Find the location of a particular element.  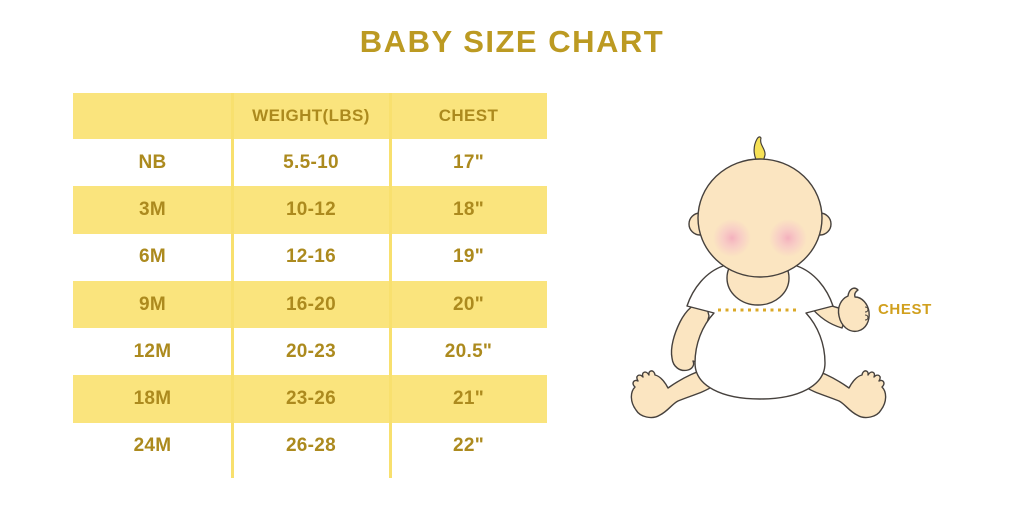

chest-measurement-label: CHEST is located at coordinates (905, 309).